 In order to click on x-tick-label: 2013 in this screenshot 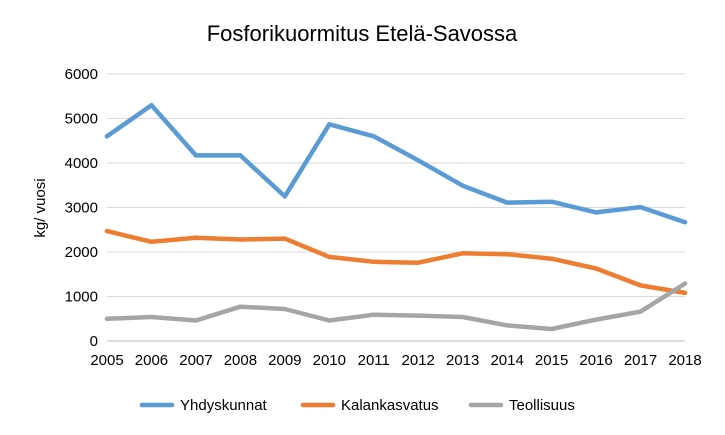, I will do `click(462, 360)`.